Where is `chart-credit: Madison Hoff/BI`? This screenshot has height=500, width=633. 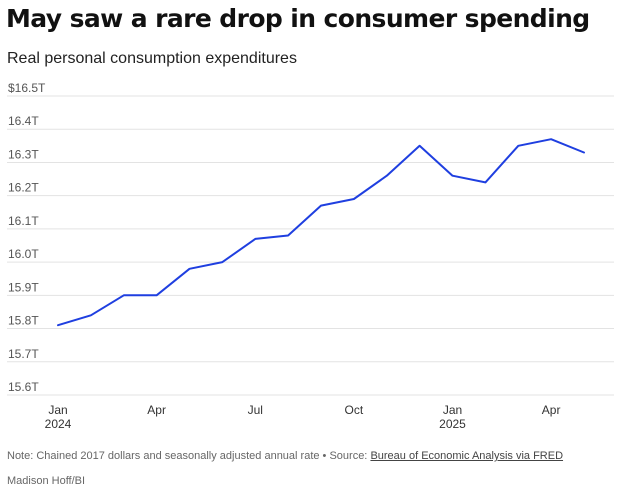
chart-credit: Madison Hoff/BI is located at coordinates (46, 481).